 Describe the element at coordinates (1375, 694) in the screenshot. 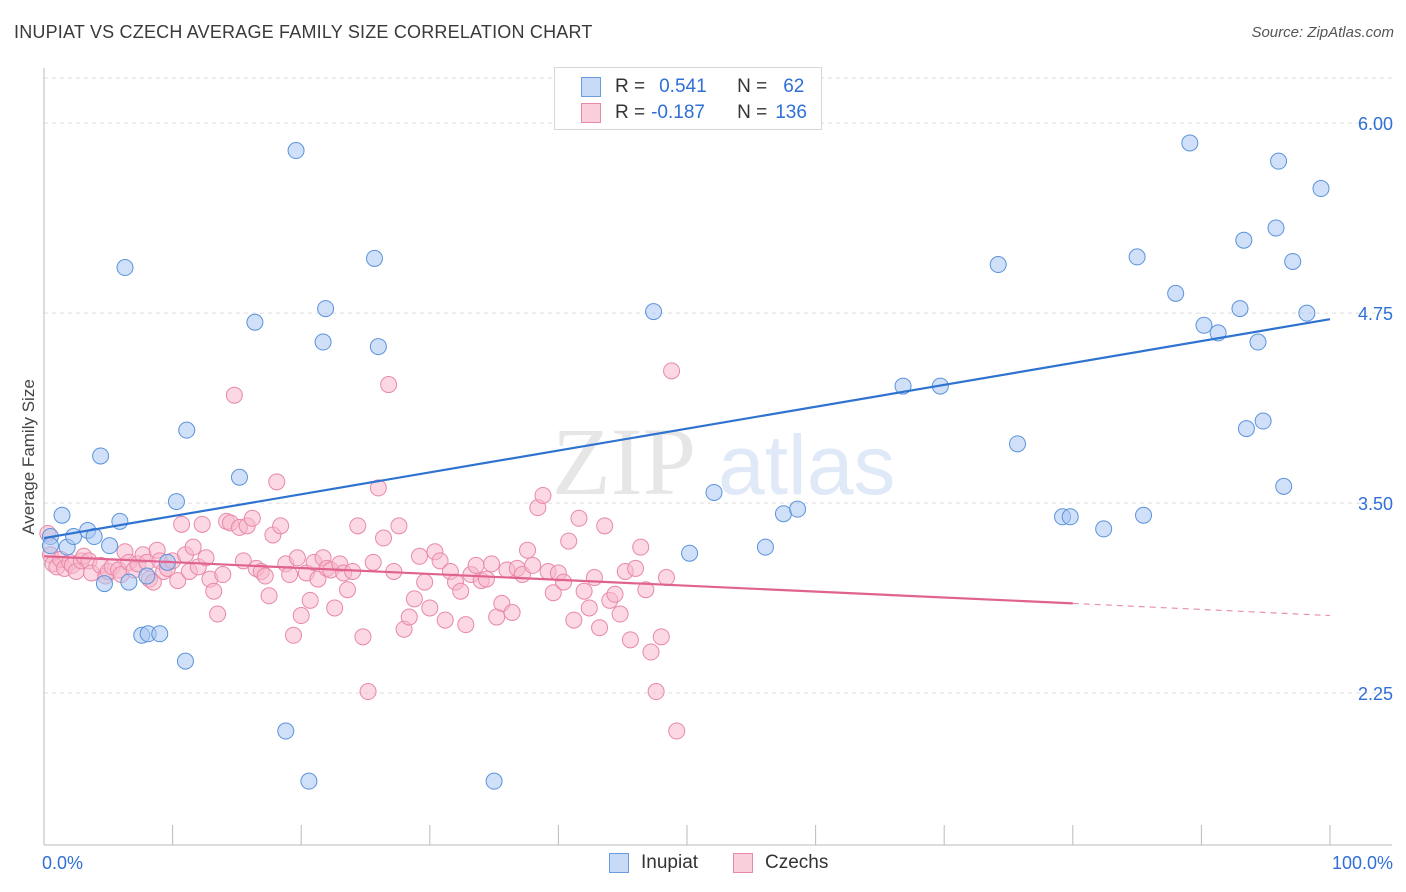

I see `y-tick-label: 2.25` at that location.